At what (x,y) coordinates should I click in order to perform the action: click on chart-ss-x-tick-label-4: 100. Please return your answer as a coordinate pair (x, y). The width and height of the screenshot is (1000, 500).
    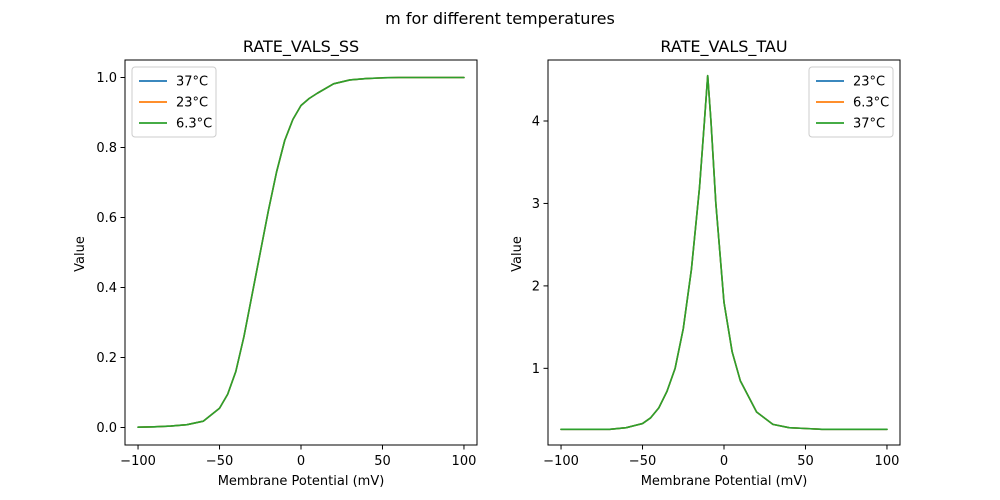
    Looking at the image, I should click on (464, 461).